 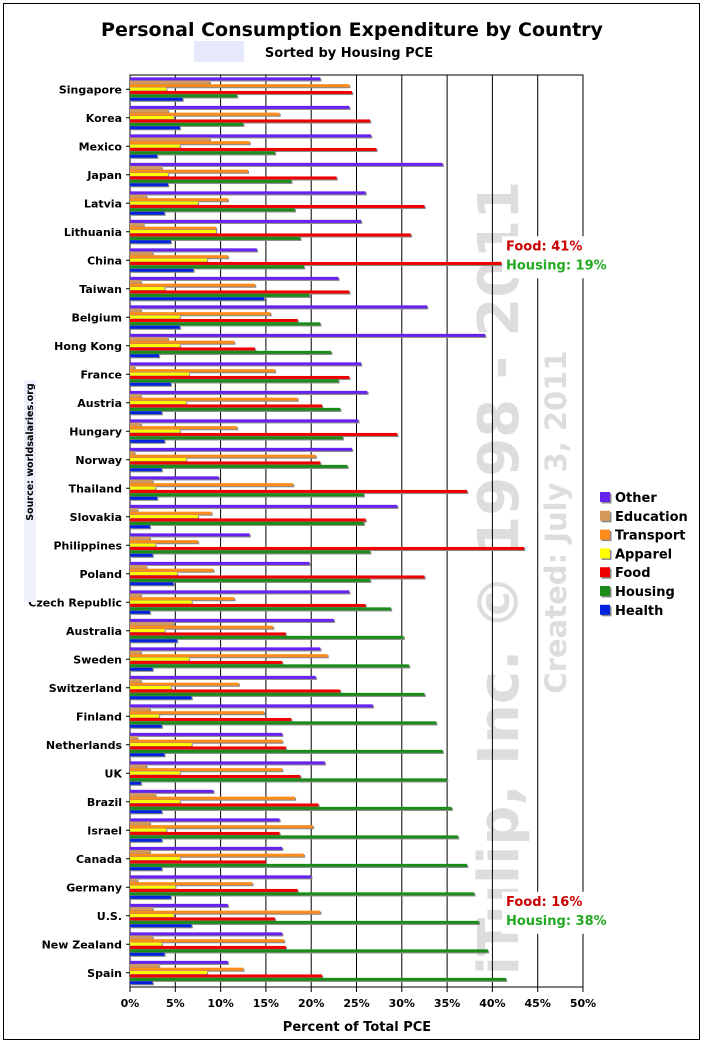 I want to click on category-label: Taiwan, so click(x=100, y=289).